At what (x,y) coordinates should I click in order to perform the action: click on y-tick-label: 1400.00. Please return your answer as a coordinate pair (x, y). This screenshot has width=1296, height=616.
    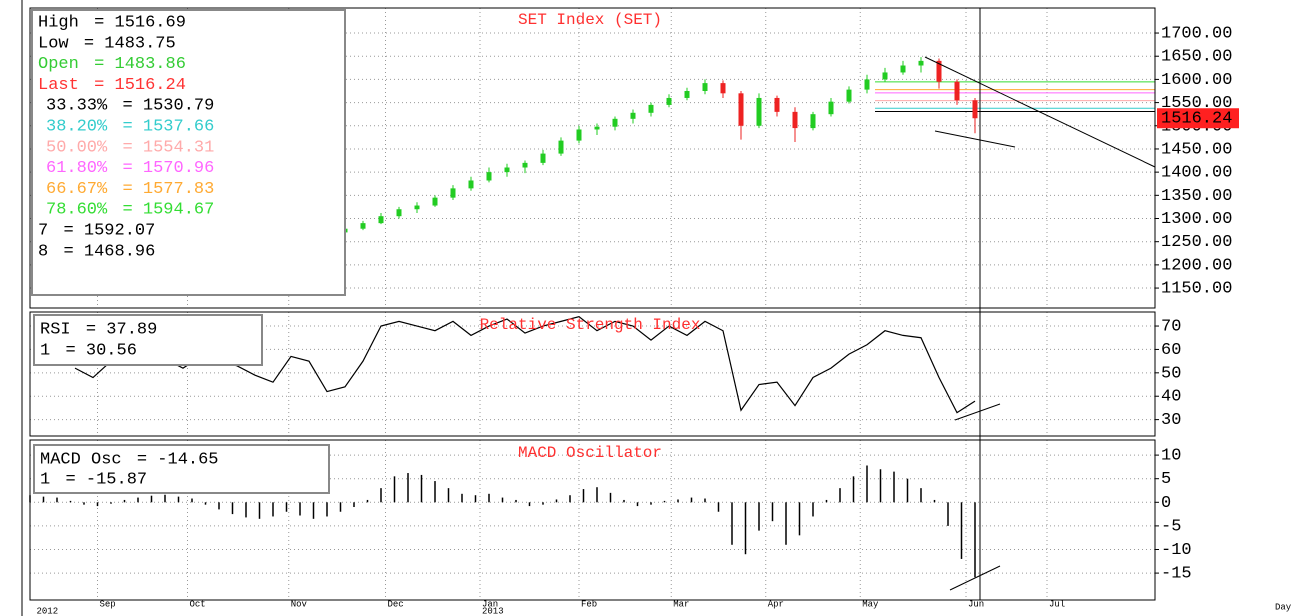
    Looking at the image, I should click on (1196, 173).